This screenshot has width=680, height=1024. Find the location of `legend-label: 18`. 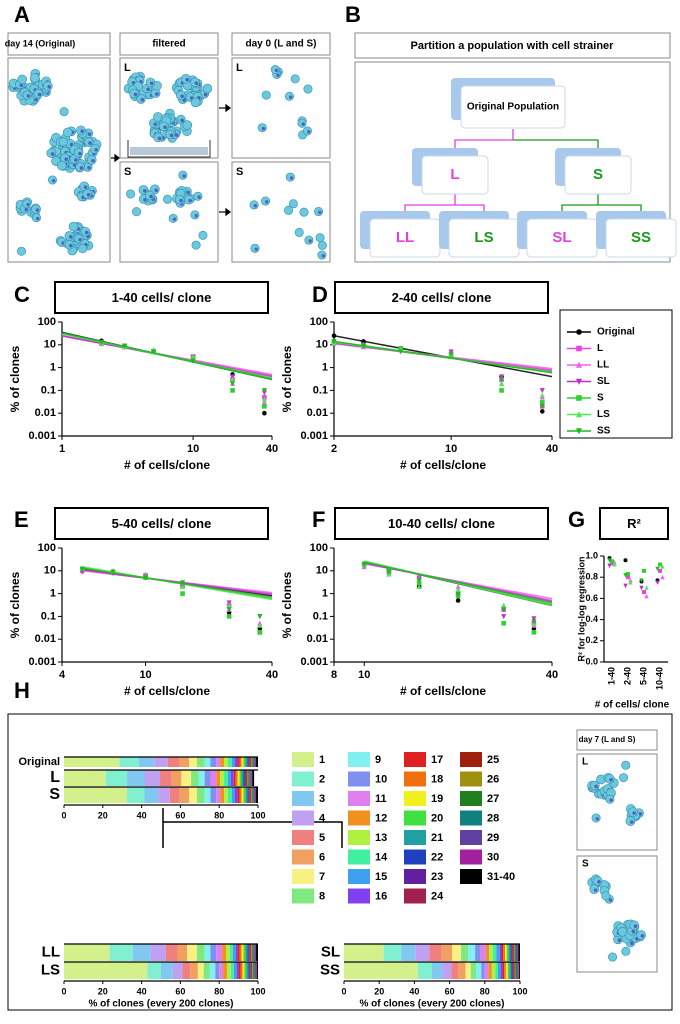

legend-label: 18 is located at coordinates (437, 779).